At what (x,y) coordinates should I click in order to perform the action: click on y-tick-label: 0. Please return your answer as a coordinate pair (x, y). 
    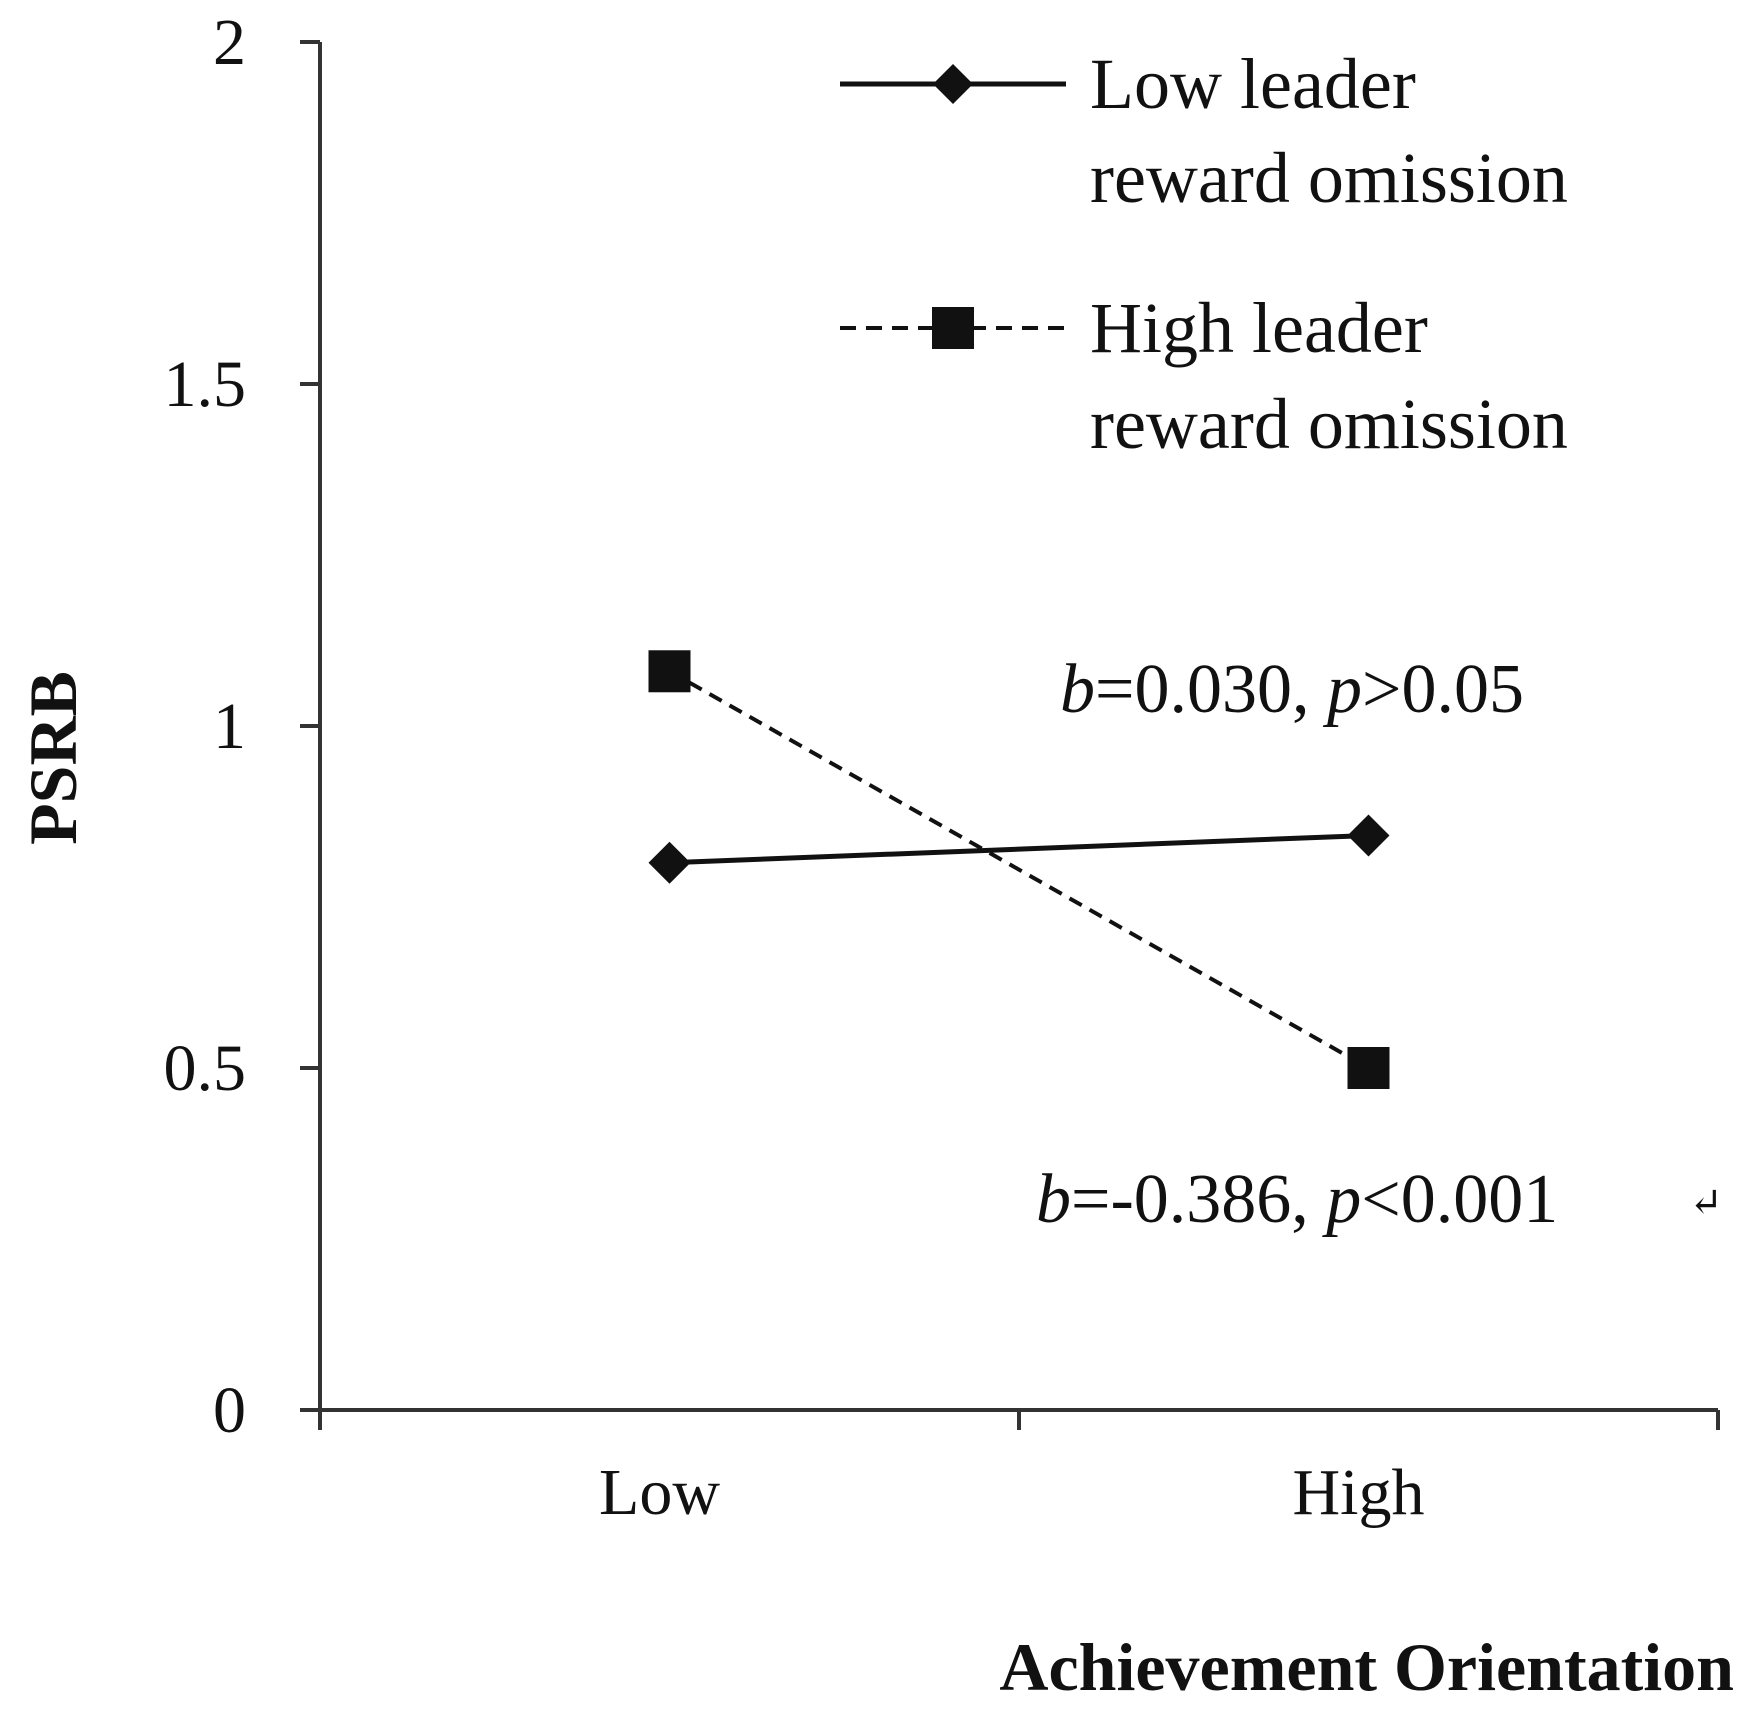
    Looking at the image, I should click on (229, 1410).